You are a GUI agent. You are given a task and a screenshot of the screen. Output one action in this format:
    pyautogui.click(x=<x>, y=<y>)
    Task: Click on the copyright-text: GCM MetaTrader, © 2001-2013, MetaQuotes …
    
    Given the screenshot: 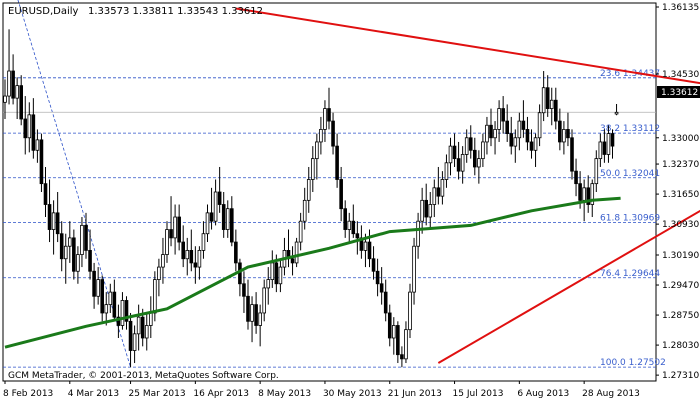 What is the action you would take?
    pyautogui.click(x=143, y=376)
    